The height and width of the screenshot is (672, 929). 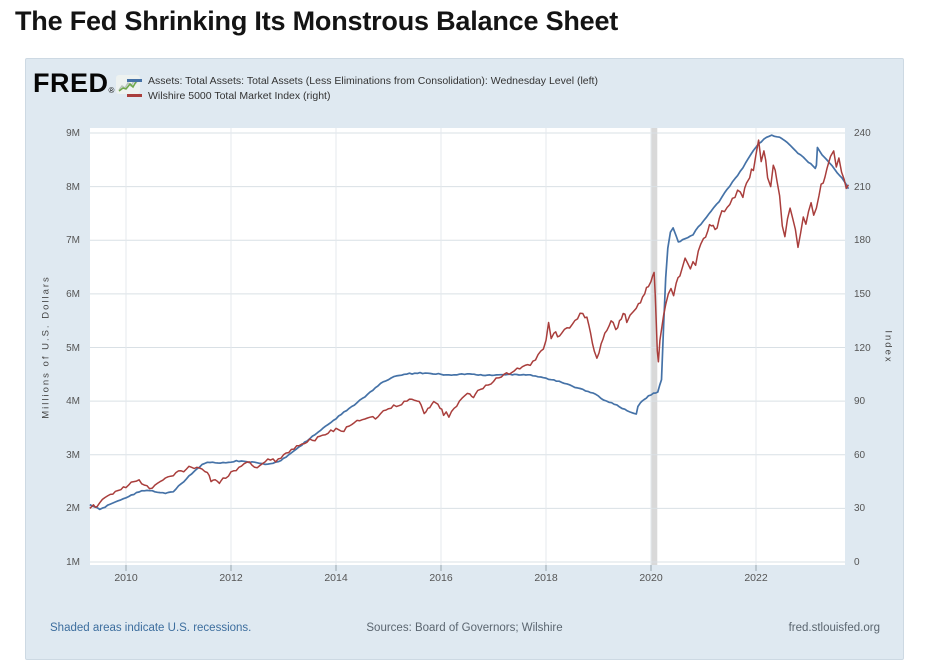 I want to click on y-right-tick-label: 240, so click(x=862, y=133).